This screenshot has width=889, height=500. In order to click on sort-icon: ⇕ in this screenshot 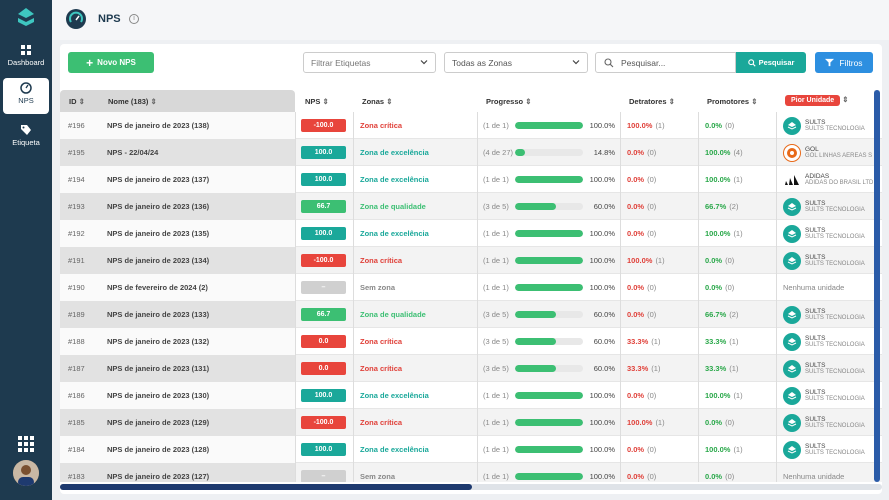, I will do `click(325, 101)`.